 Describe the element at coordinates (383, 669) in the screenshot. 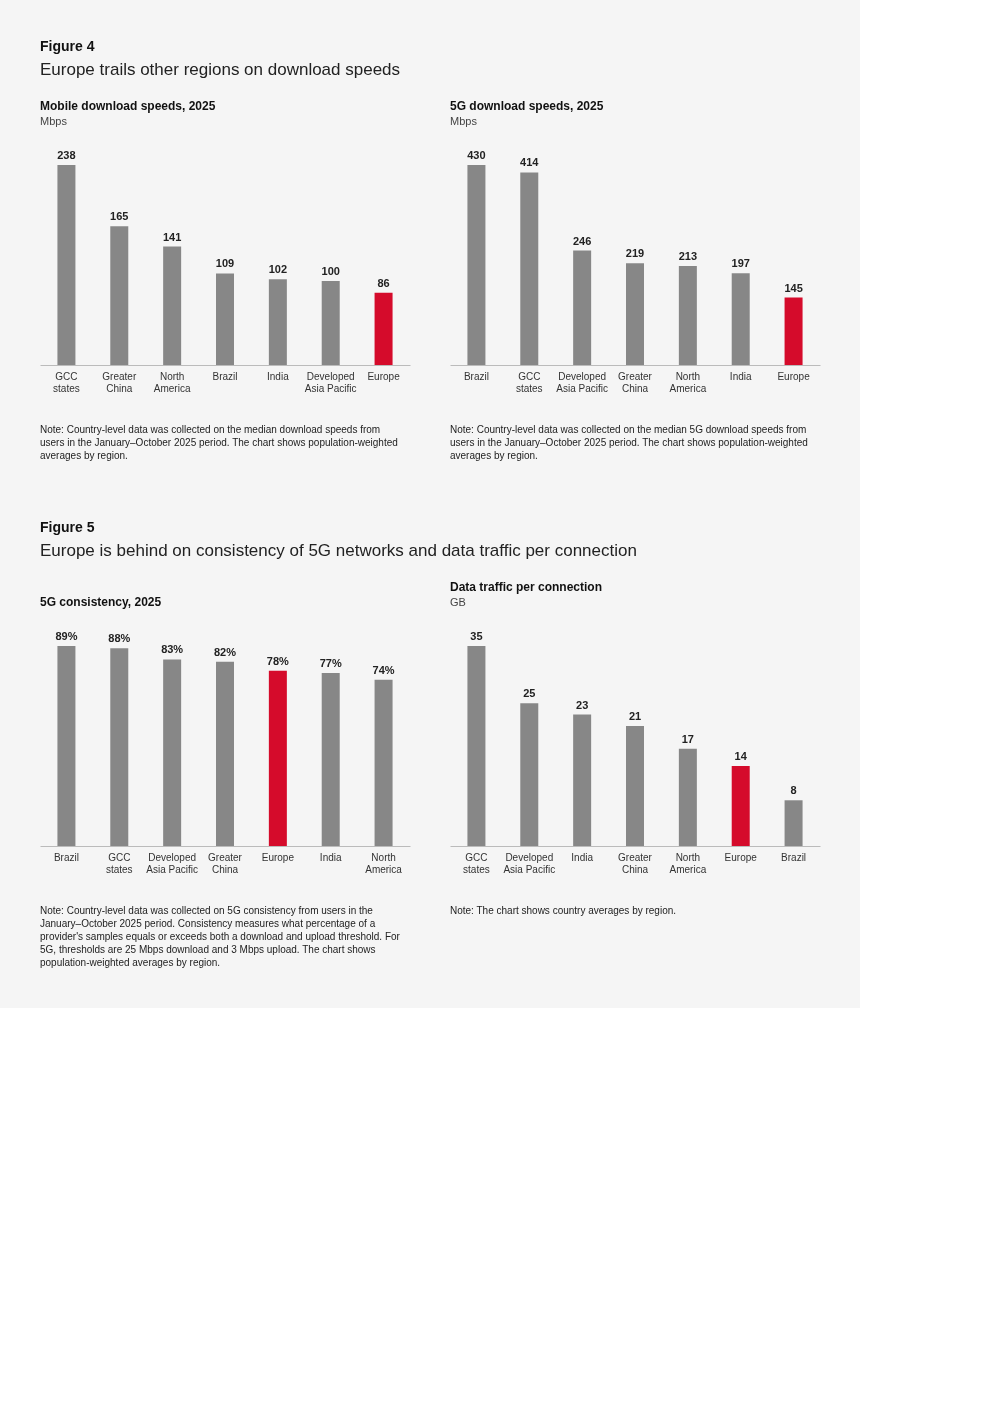

I see `data-label: 74%` at that location.